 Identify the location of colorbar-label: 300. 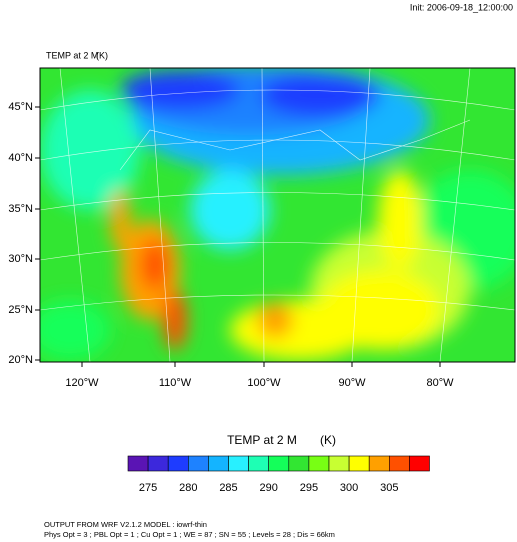
(349, 488).